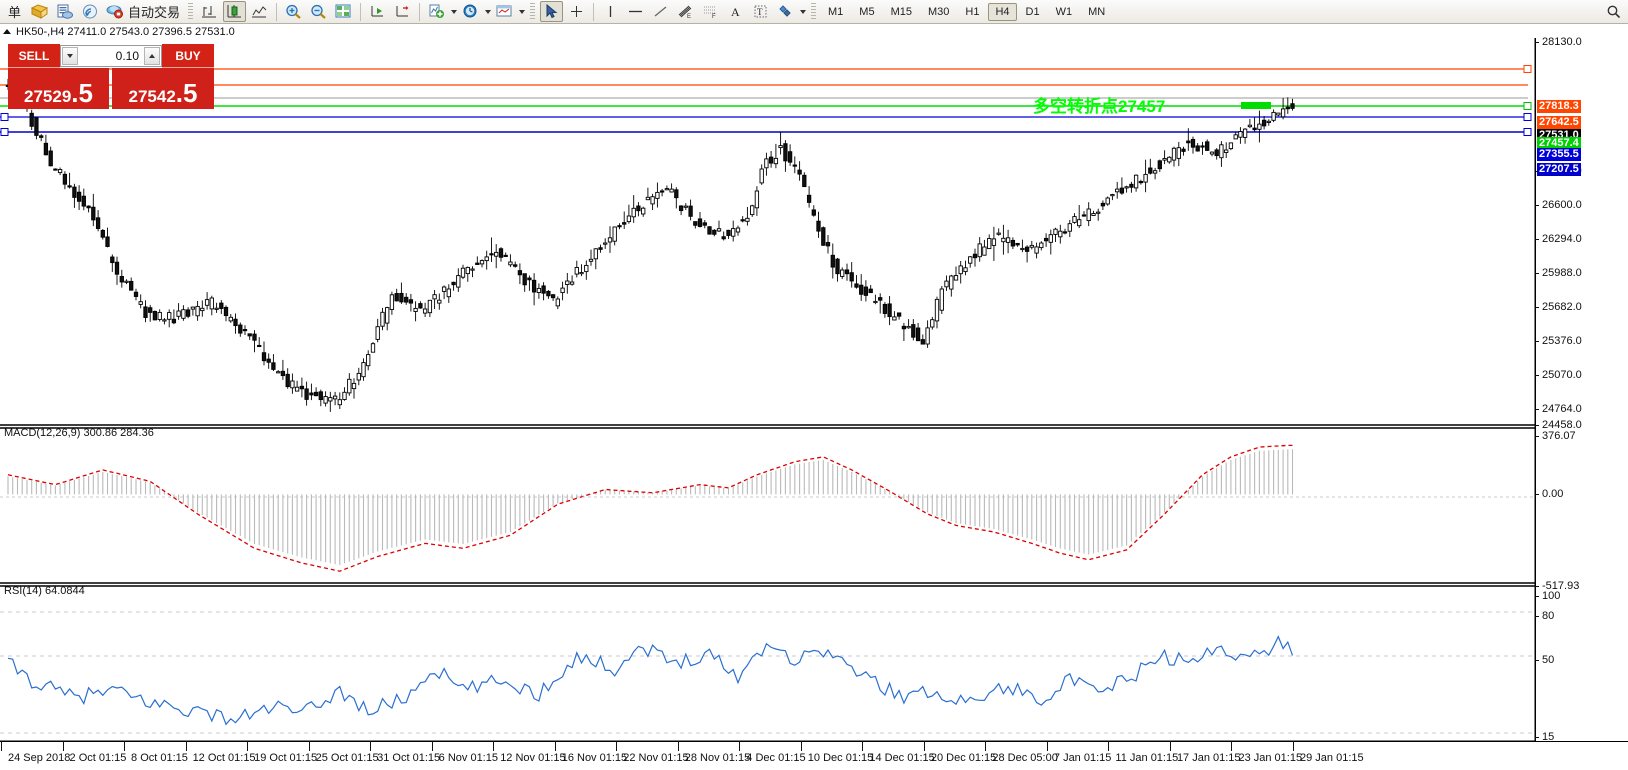 The height and width of the screenshot is (770, 1628). What do you see at coordinates (898, 752) in the screenshot?
I see `time-tick: 14 Dec 01:15` at bounding box center [898, 752].